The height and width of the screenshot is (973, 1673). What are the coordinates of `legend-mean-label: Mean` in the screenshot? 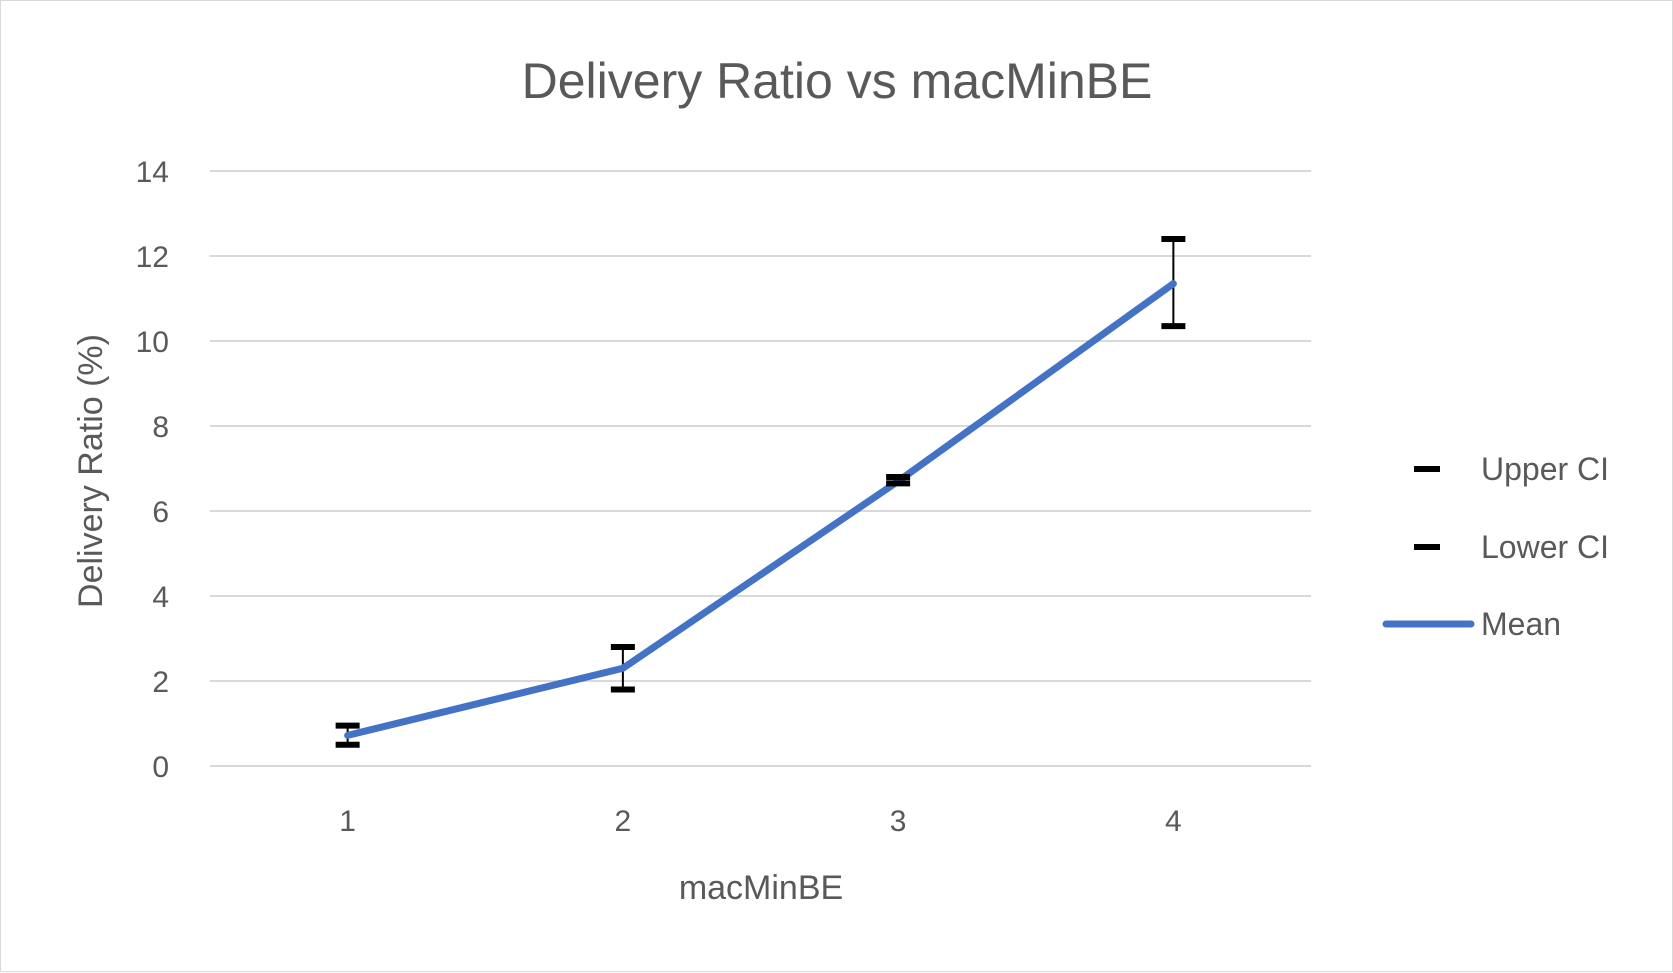 It's located at (1521, 624).